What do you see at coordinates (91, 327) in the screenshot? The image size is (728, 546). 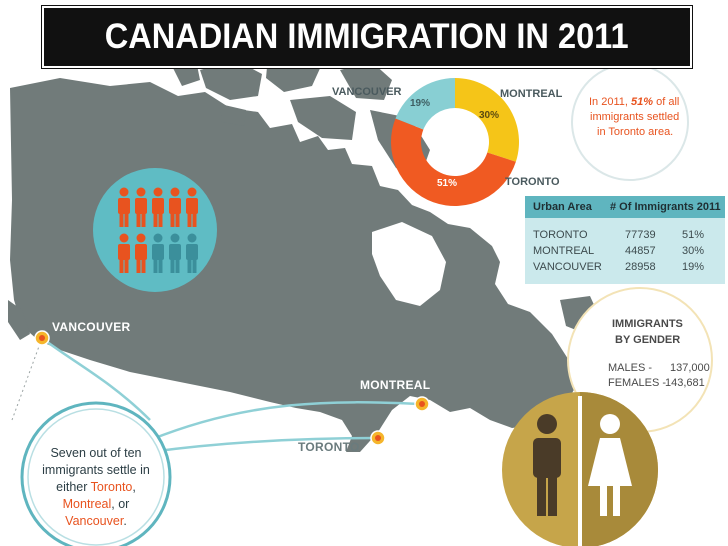 I see `map-label-vancouver: VANCOUVER` at bounding box center [91, 327].